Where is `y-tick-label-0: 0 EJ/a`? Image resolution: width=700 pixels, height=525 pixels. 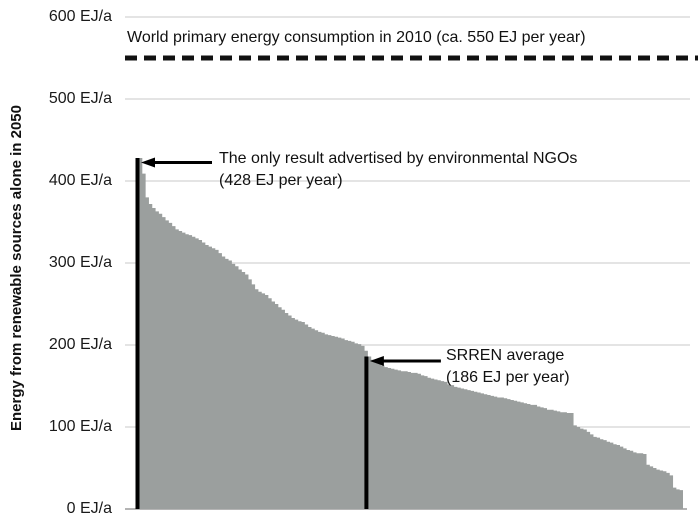 y-tick-label-0: 0 EJ/a is located at coordinates (89, 508).